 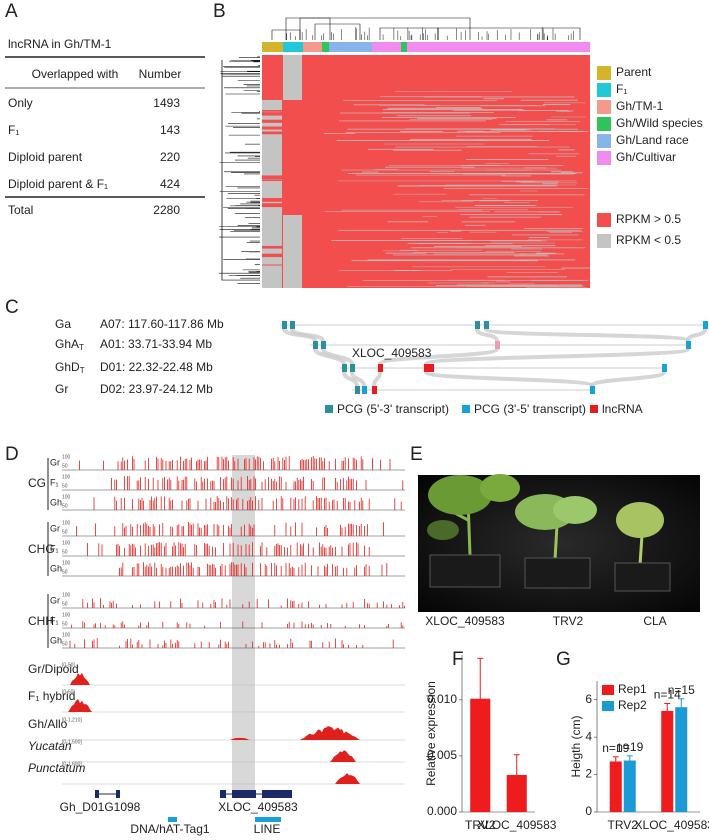 What do you see at coordinates (45, 157) in the screenshot?
I see `table-cell: Diploid parent` at bounding box center [45, 157].